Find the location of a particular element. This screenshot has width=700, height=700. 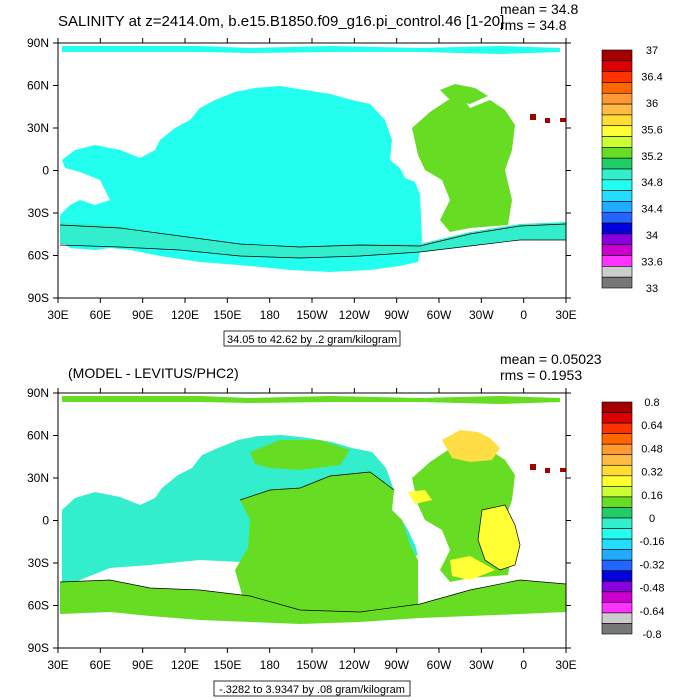

panel-2-green-central is located at coordinates (326, 543).